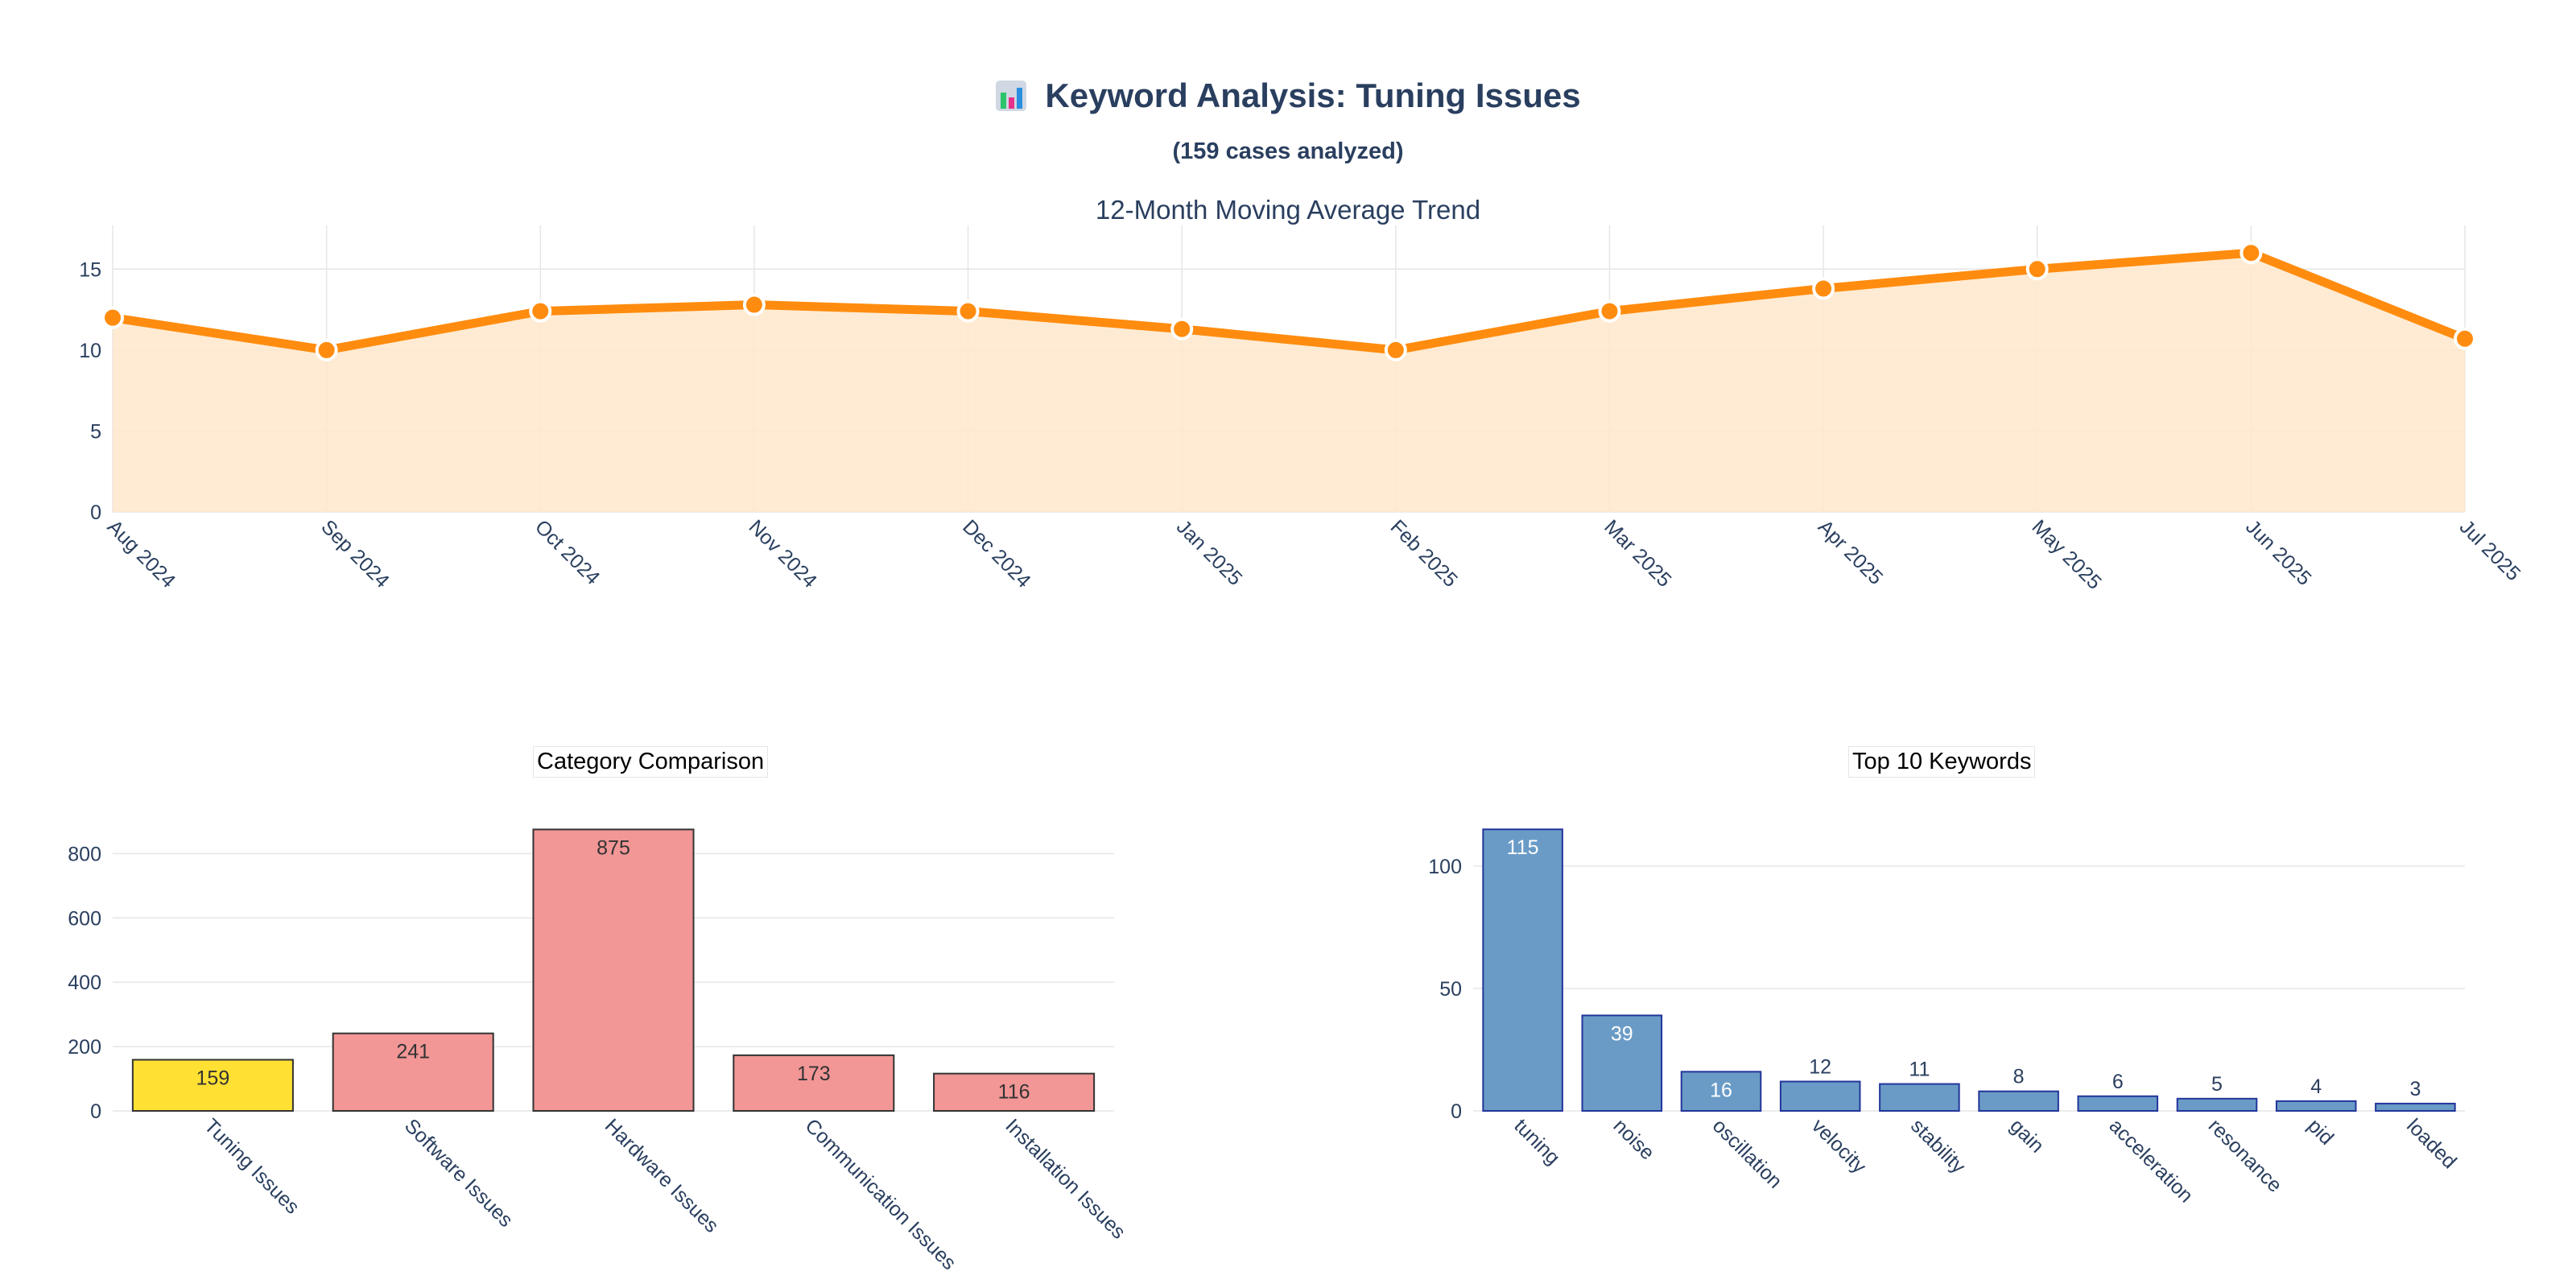 The width and height of the screenshot is (2576, 1288). Describe the element at coordinates (2245, 1155) in the screenshot. I see `keyword-x-tick-label: resonance` at that location.